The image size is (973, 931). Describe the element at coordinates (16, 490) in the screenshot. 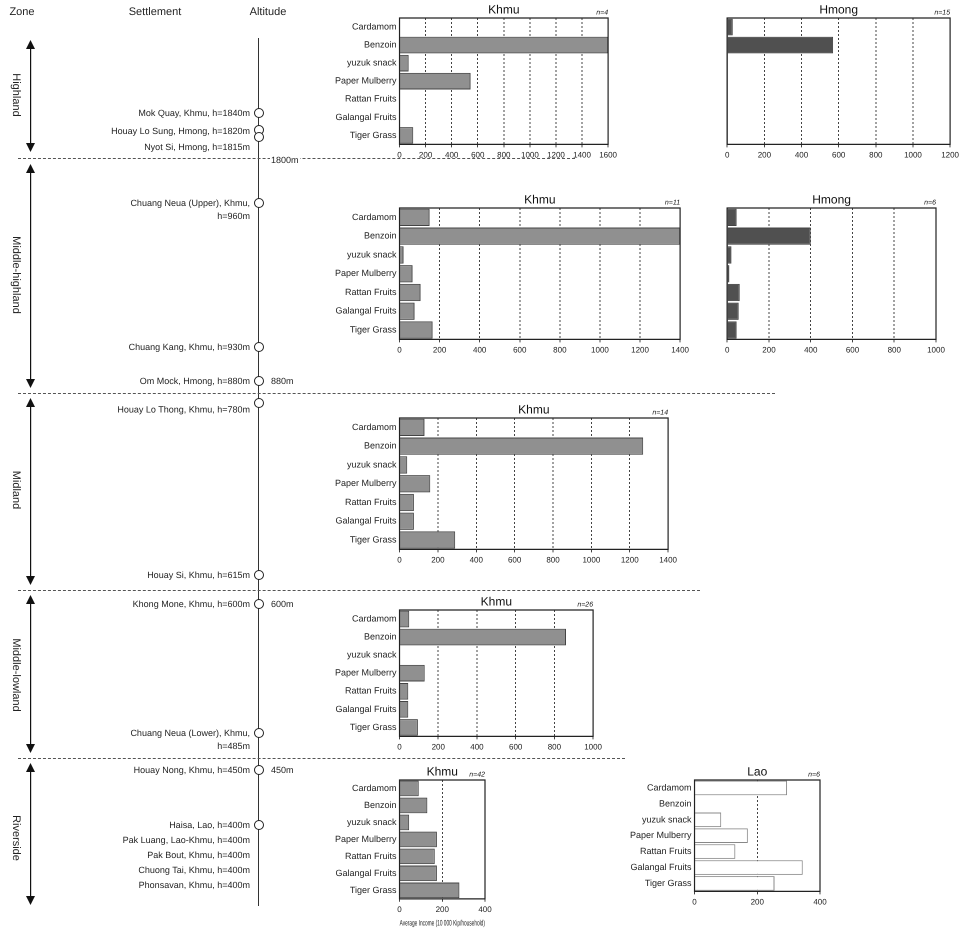

I see `text: Midland` at that location.